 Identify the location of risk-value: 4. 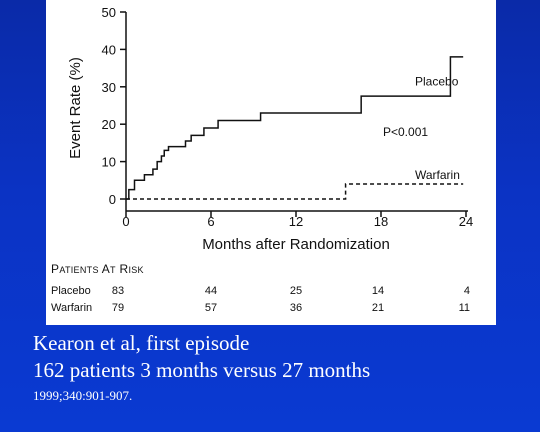
(467, 291).